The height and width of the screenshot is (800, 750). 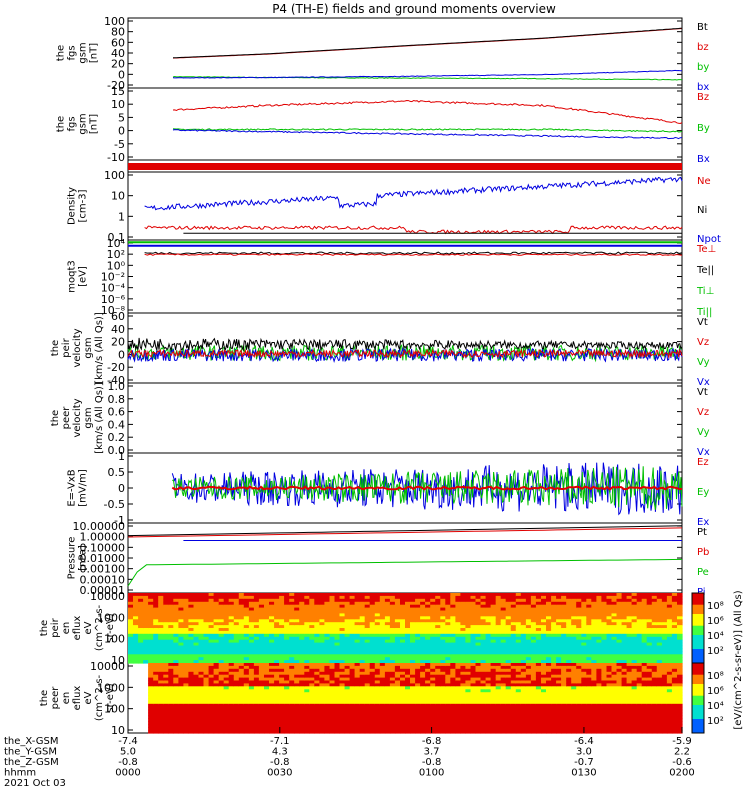 What do you see at coordinates (702, 27) in the screenshot?
I see `legend-entry: Bt` at bounding box center [702, 27].